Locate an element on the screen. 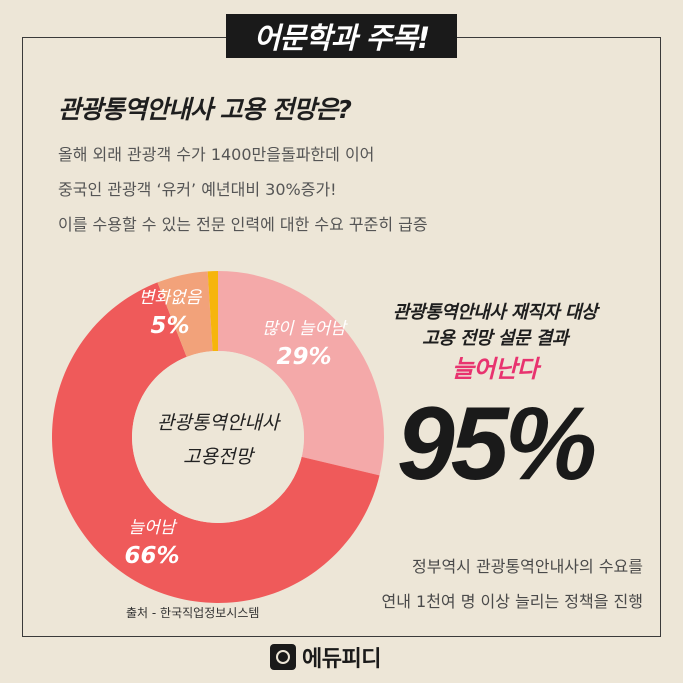  slice-value-label: 5% is located at coordinates (169, 326).